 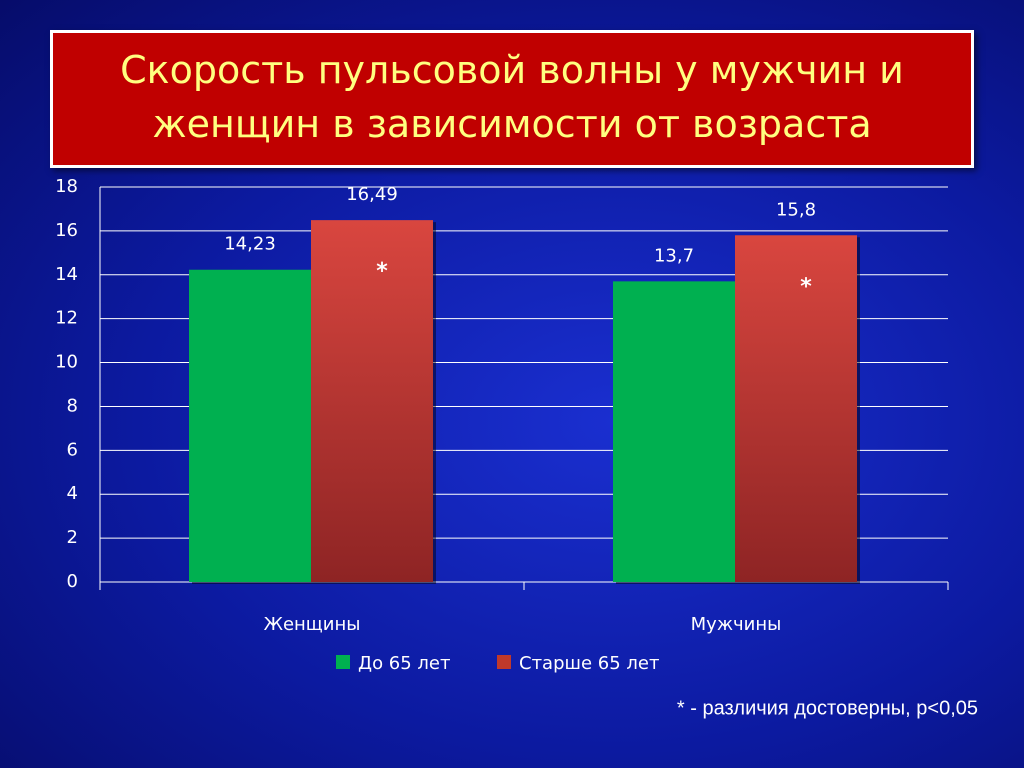 What do you see at coordinates (312, 624) in the screenshot?
I see `x-tick-label: Женщины` at bounding box center [312, 624].